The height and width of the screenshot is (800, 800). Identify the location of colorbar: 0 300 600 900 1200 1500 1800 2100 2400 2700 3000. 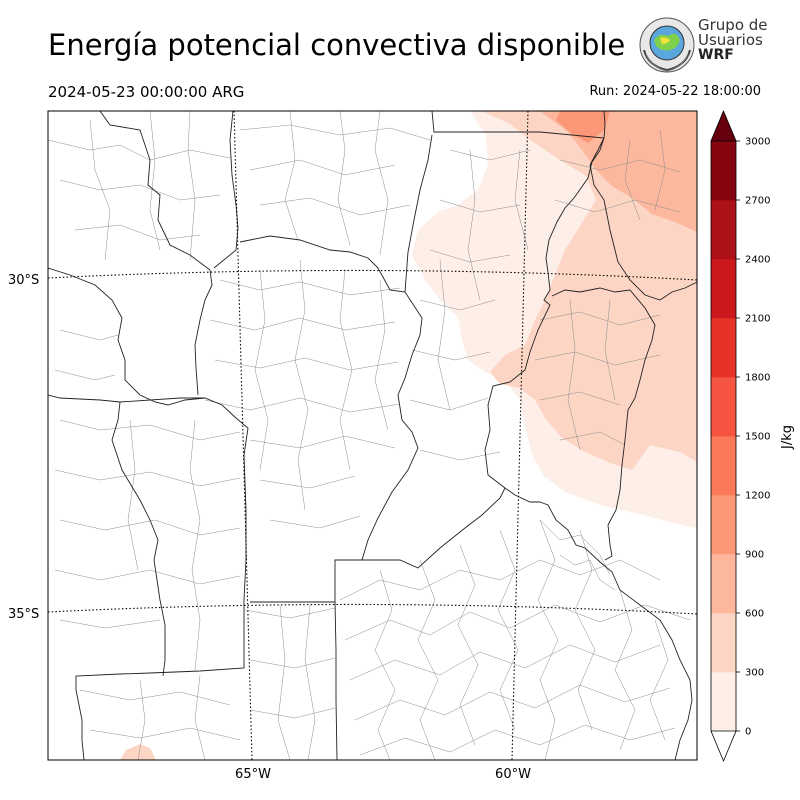
(740, 436).